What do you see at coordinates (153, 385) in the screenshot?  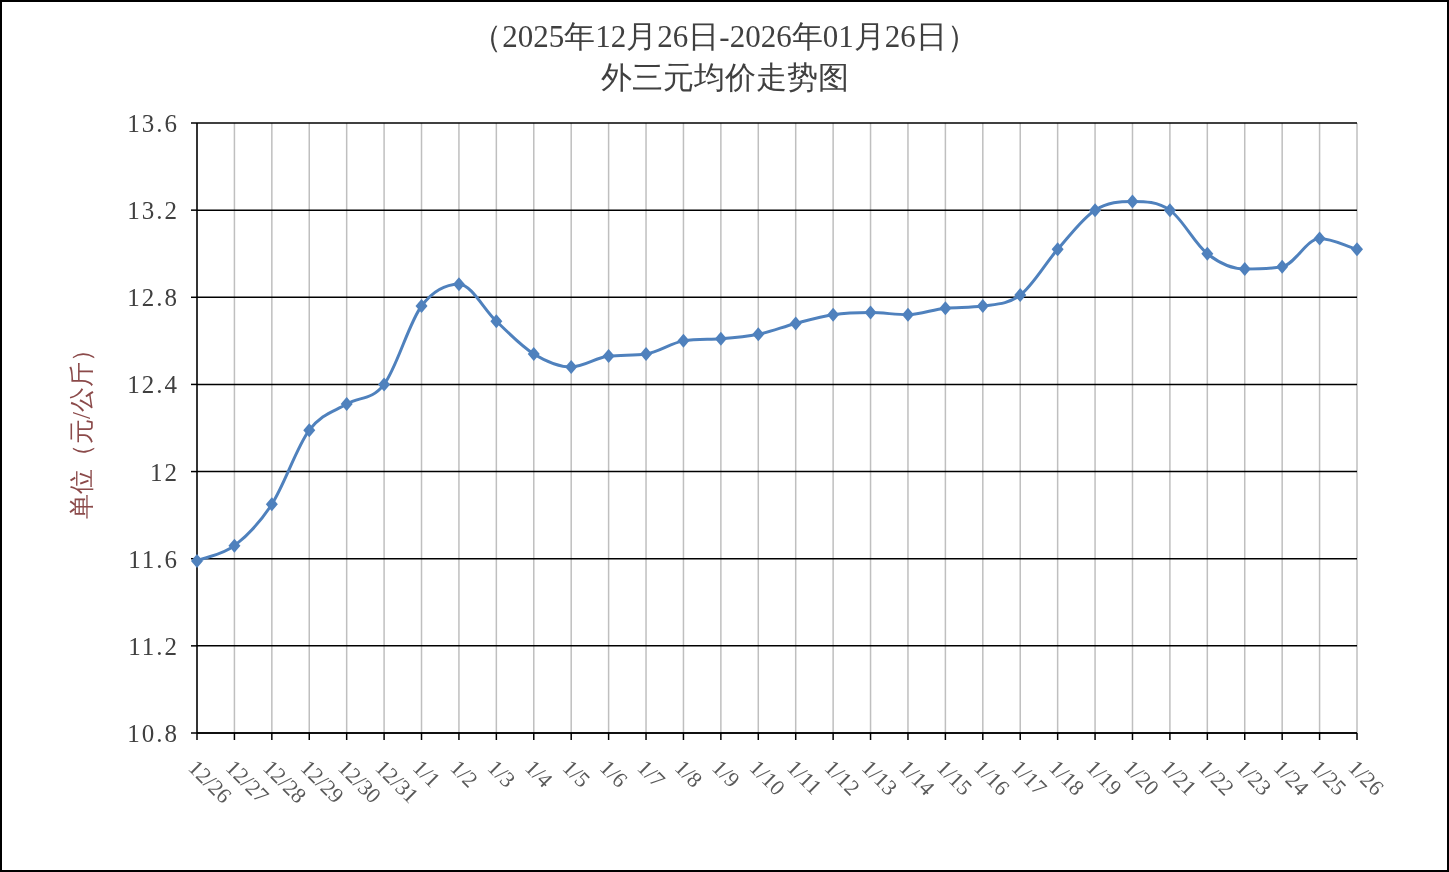 I see `y-tick-label: 12.4` at bounding box center [153, 385].